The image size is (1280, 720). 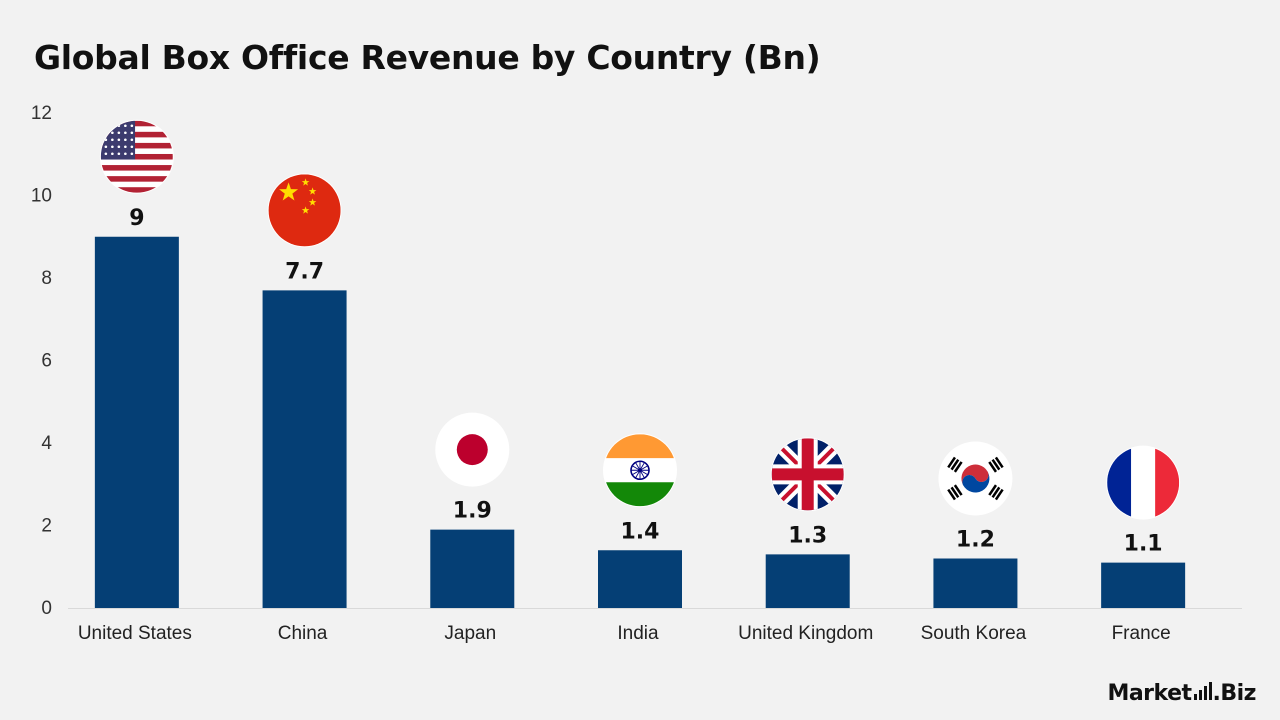 I want to click on brand-name-right: Biz, so click(x=1238, y=693).